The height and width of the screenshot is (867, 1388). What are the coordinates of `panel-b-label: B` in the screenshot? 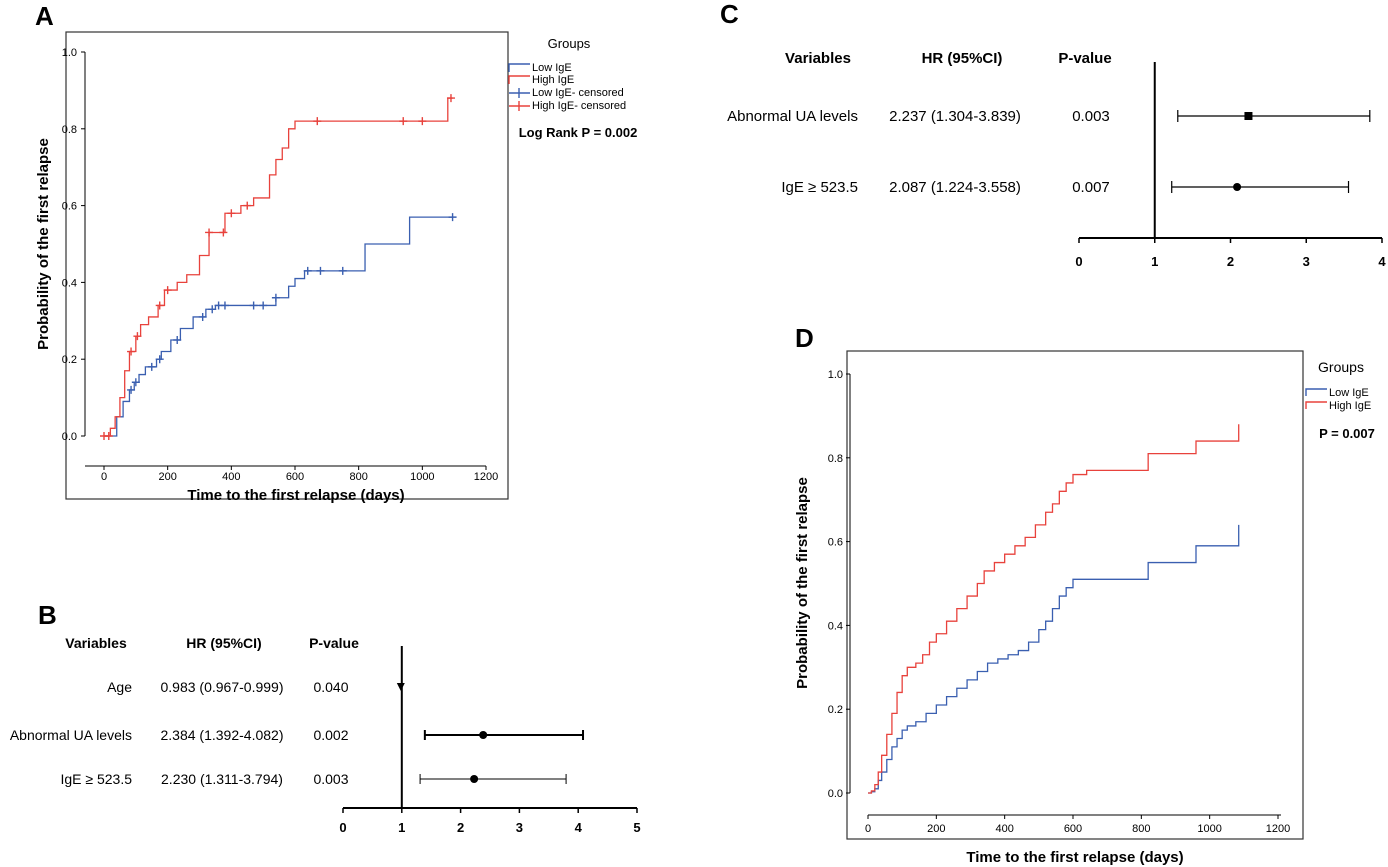 It's located at (47, 615).